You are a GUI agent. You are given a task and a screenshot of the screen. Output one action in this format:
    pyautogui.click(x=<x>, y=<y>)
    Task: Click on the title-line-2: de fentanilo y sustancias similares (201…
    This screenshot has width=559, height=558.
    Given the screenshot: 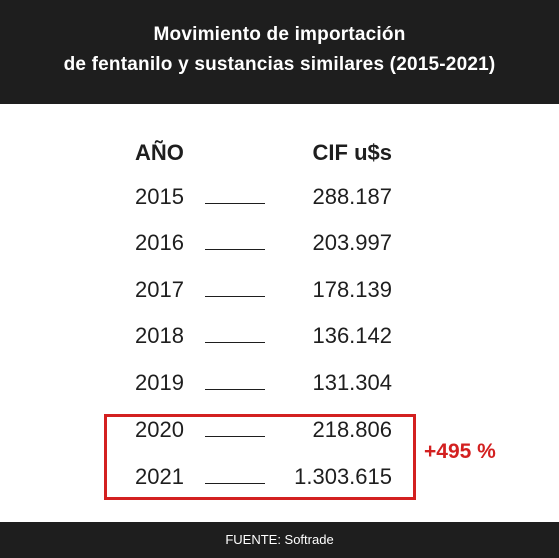 What is the action you would take?
    pyautogui.click(x=279, y=64)
    